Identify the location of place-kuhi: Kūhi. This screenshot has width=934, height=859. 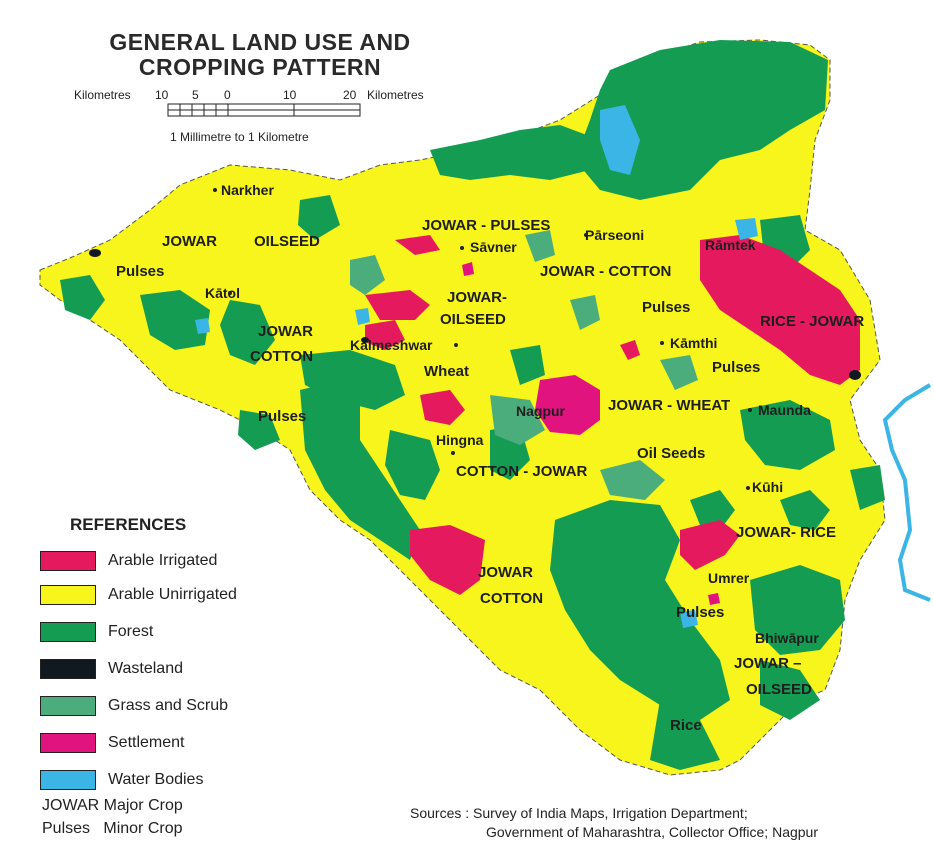
(767, 487).